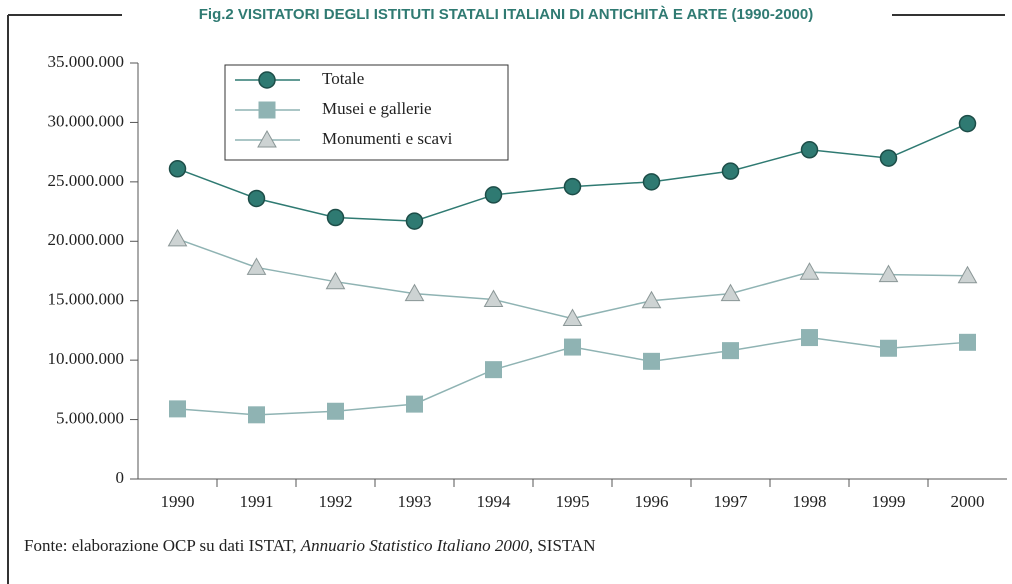 This screenshot has height=584, width=1012. What do you see at coordinates (178, 501) in the screenshot?
I see `x-tick-label: 1990` at bounding box center [178, 501].